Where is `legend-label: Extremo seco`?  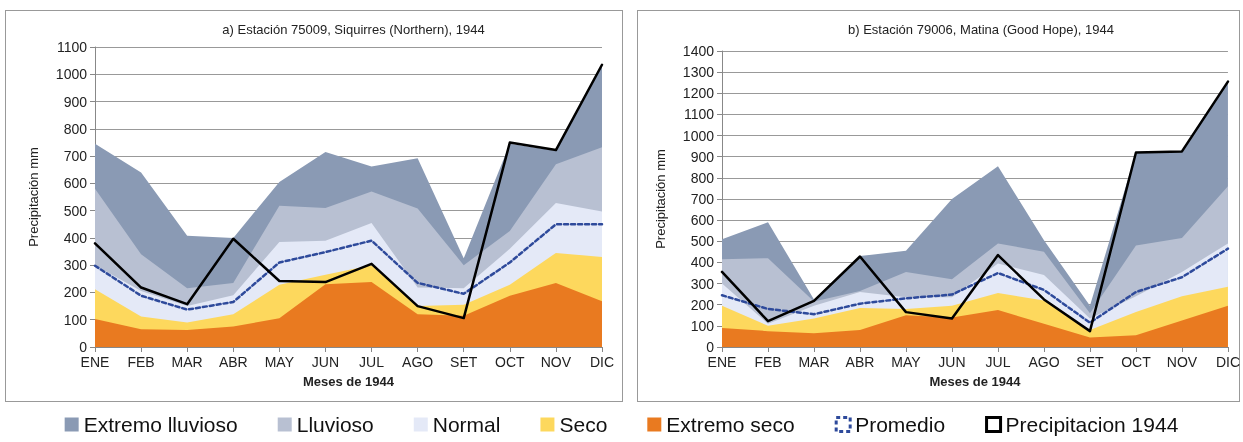 legend-label: Extremo seco is located at coordinates (730, 424).